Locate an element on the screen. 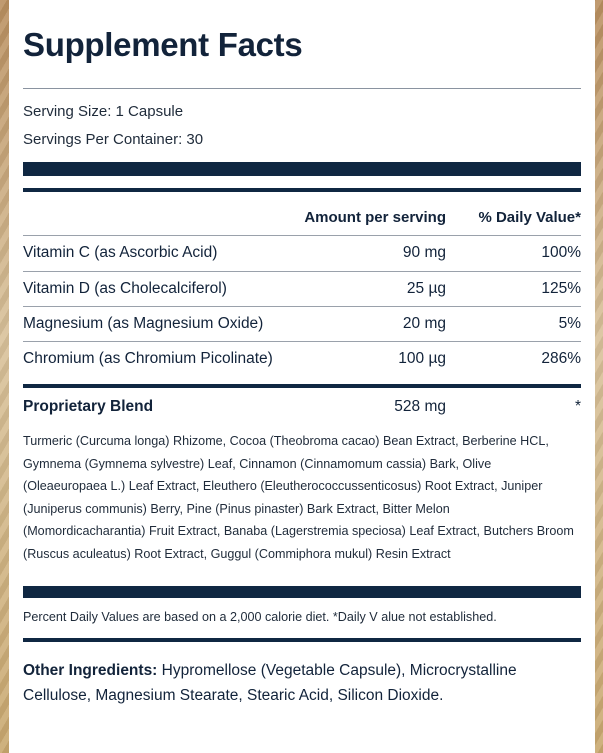  nutrient-row: Magnesium (as Magnesium Oxide) 20 mg 5% is located at coordinates (302, 324).